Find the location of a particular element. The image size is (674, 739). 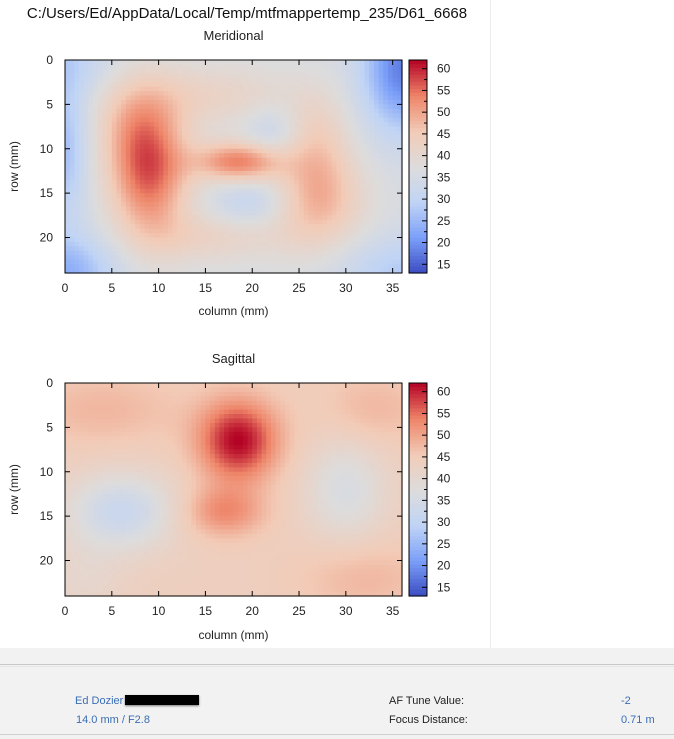

x-tick-label: 15 is located at coordinates (206, 288).